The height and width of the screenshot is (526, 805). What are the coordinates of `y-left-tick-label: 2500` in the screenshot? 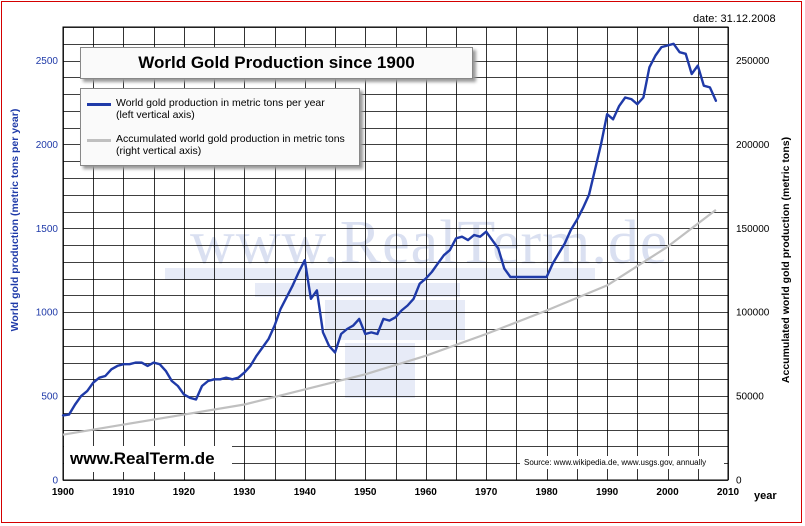 It's located at (47, 61).